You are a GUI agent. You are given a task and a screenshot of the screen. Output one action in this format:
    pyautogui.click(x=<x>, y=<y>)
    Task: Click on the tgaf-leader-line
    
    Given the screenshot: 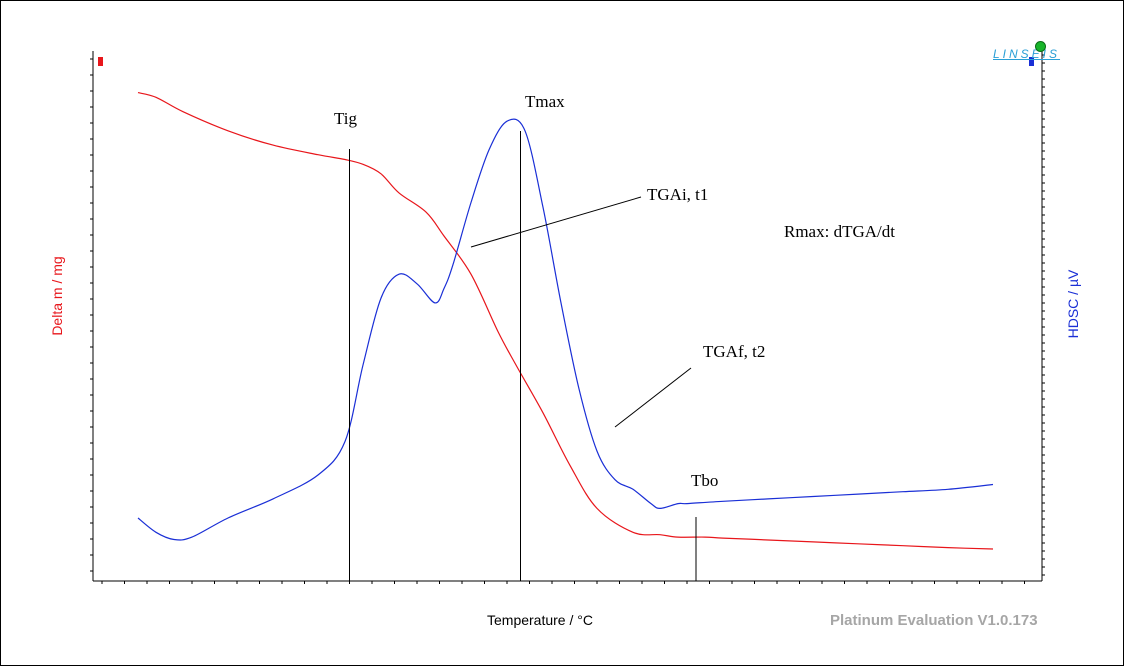 What is the action you would take?
    pyautogui.click(x=653, y=397)
    